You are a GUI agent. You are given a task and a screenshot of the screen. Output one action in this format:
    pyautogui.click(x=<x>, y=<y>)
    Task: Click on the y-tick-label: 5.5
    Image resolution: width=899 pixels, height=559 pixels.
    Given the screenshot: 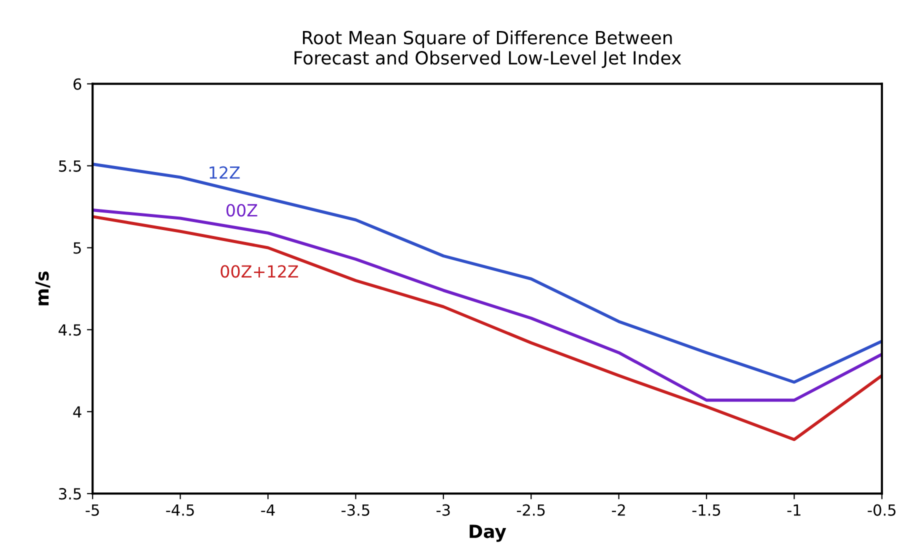 What is the action you would take?
    pyautogui.click(x=70, y=166)
    